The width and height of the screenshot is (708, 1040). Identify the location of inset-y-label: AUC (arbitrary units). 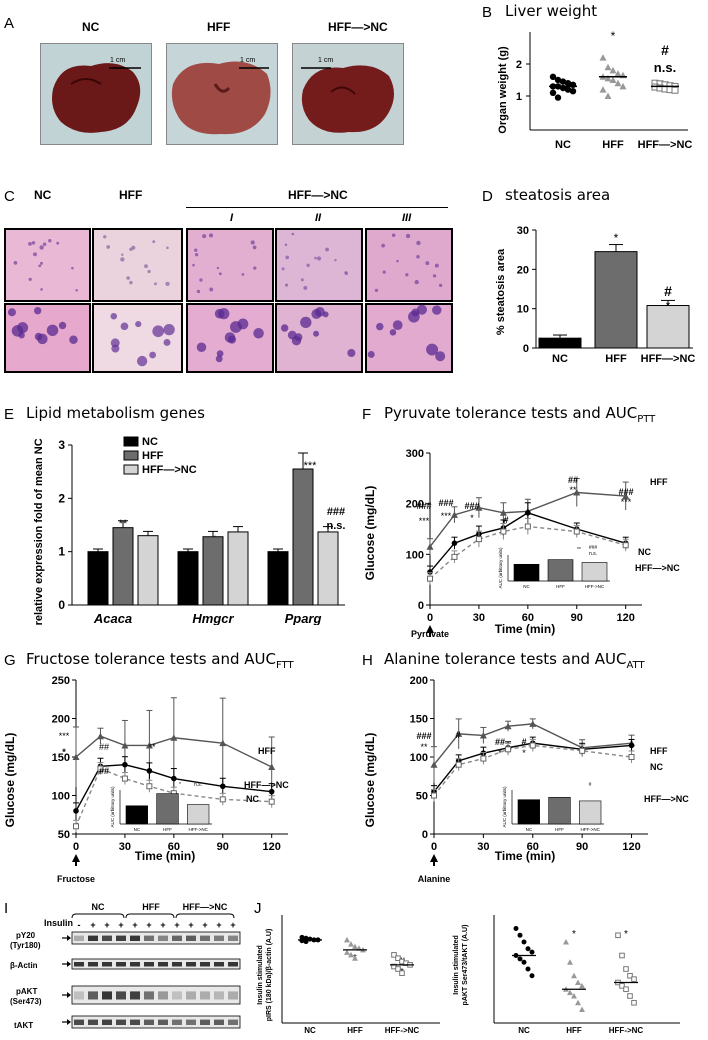
(500, 568).